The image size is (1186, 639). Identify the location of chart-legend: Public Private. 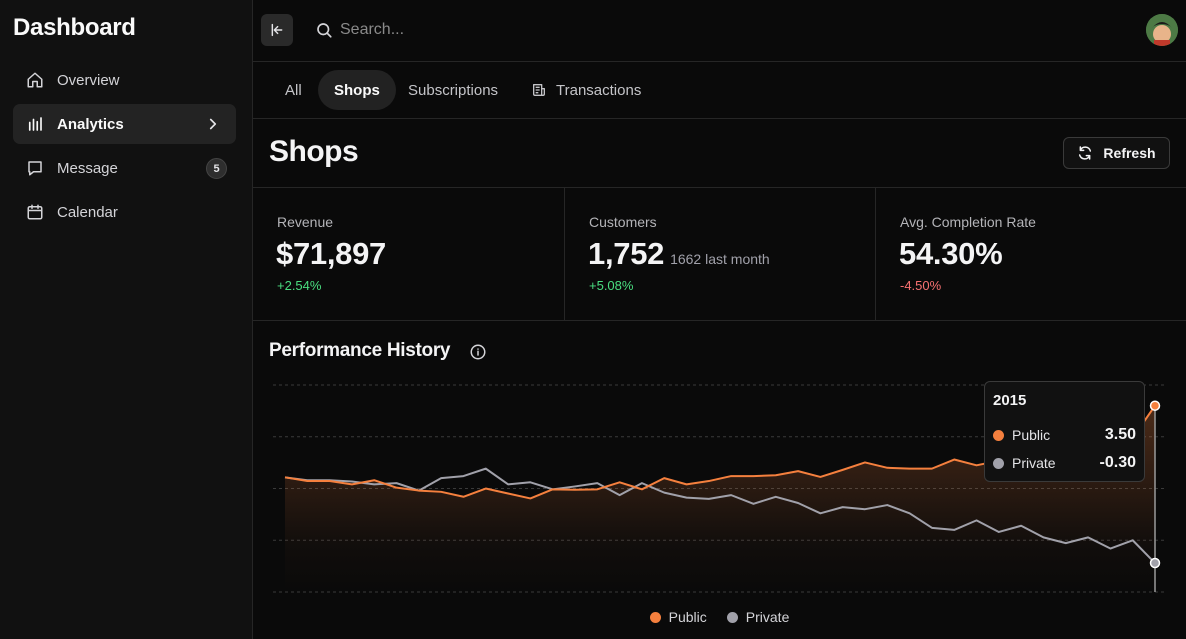
(593, 617).